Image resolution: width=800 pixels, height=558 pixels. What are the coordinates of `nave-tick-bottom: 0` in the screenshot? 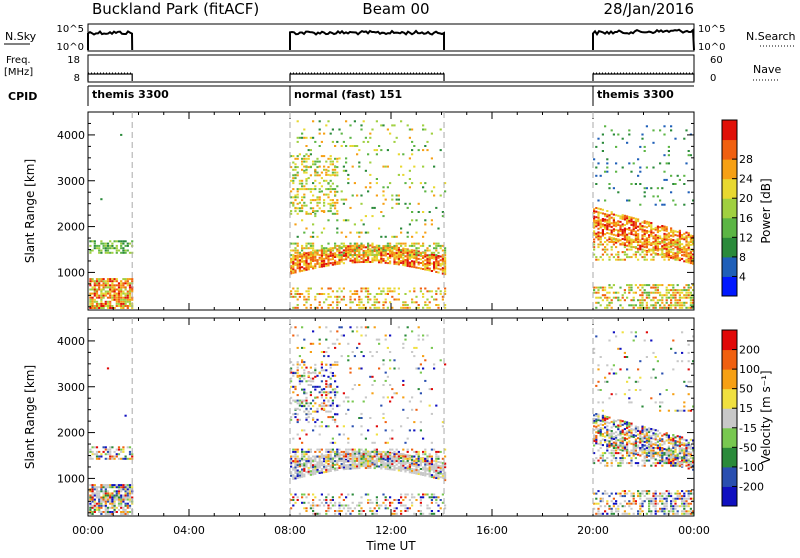 It's located at (713, 78).